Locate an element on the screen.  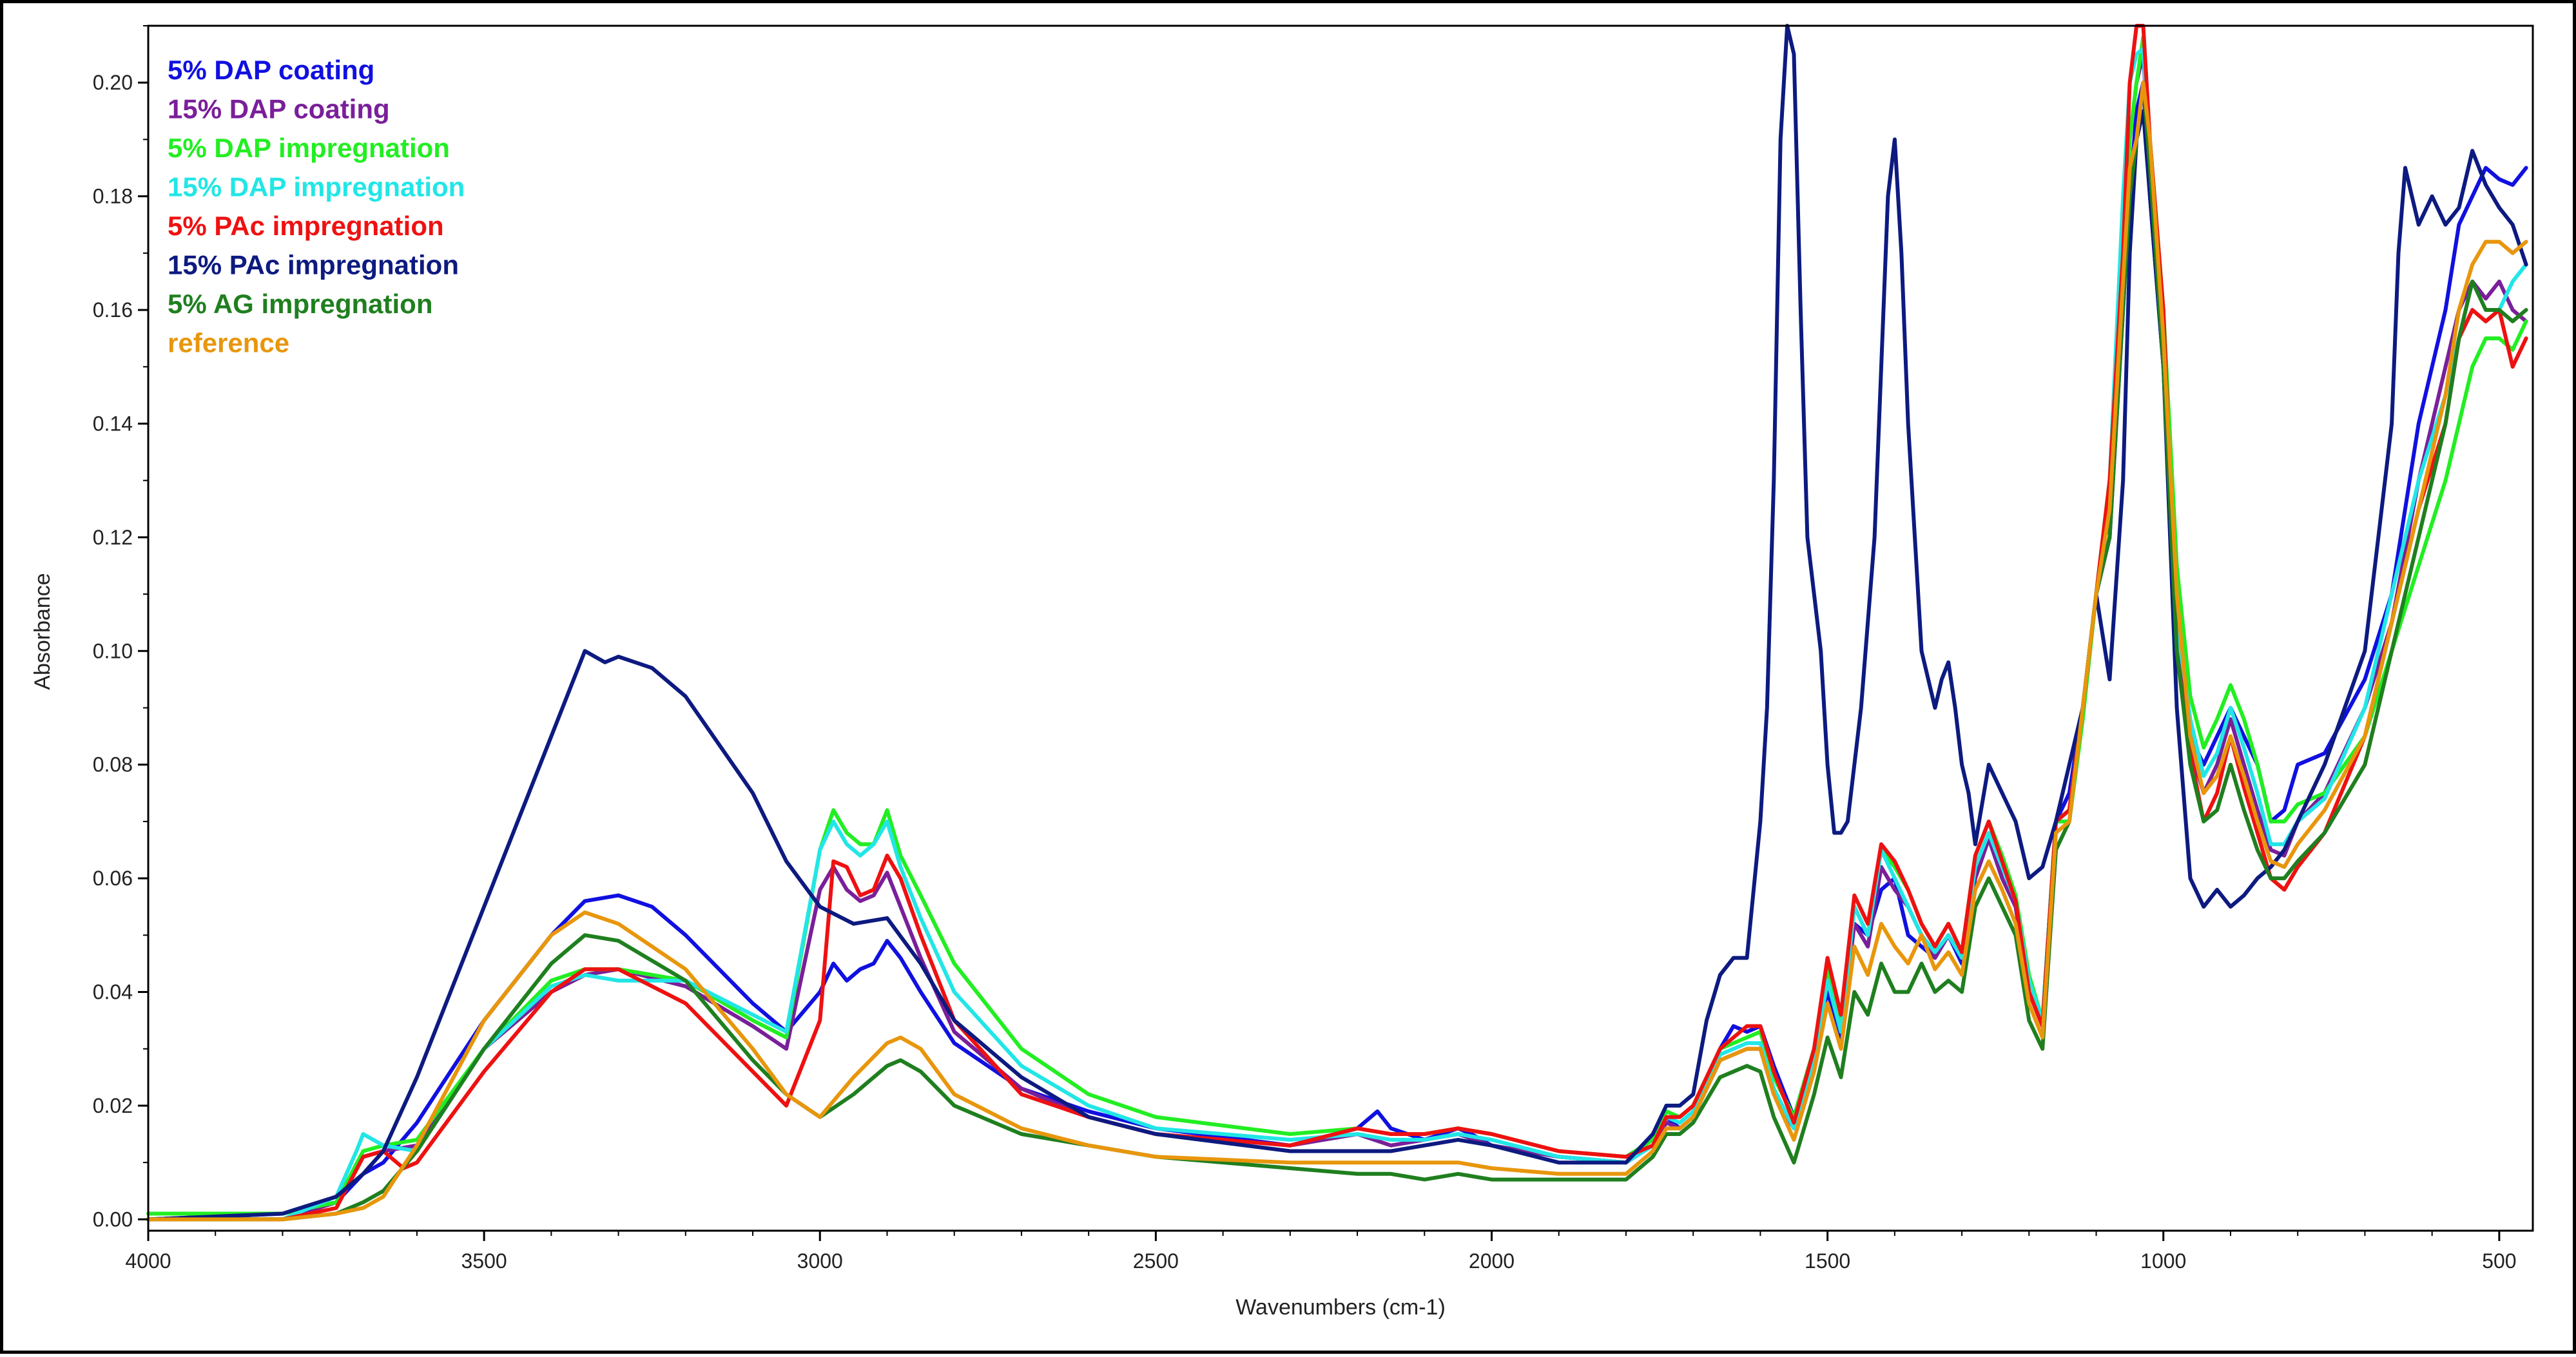
legend-entry-6: 15% PAc impregnation is located at coordinates (313, 265).